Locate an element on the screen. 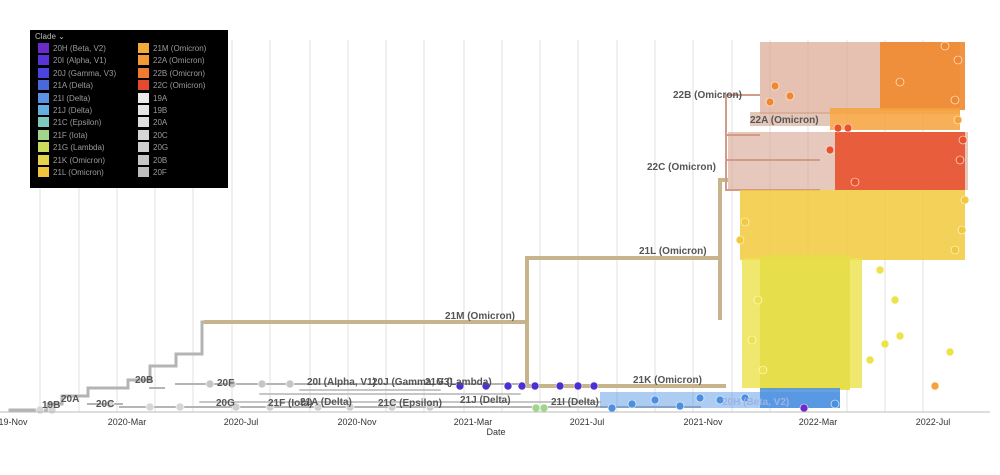  branch-label: 21C (Epsilon) is located at coordinates (410, 403).